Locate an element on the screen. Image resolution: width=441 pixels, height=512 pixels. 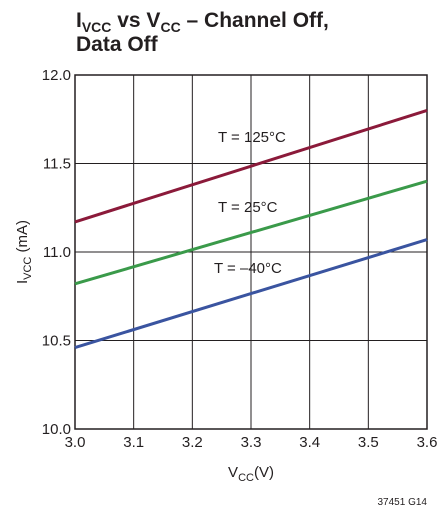
y-tick-label: 10.0 is located at coordinates (56, 429).